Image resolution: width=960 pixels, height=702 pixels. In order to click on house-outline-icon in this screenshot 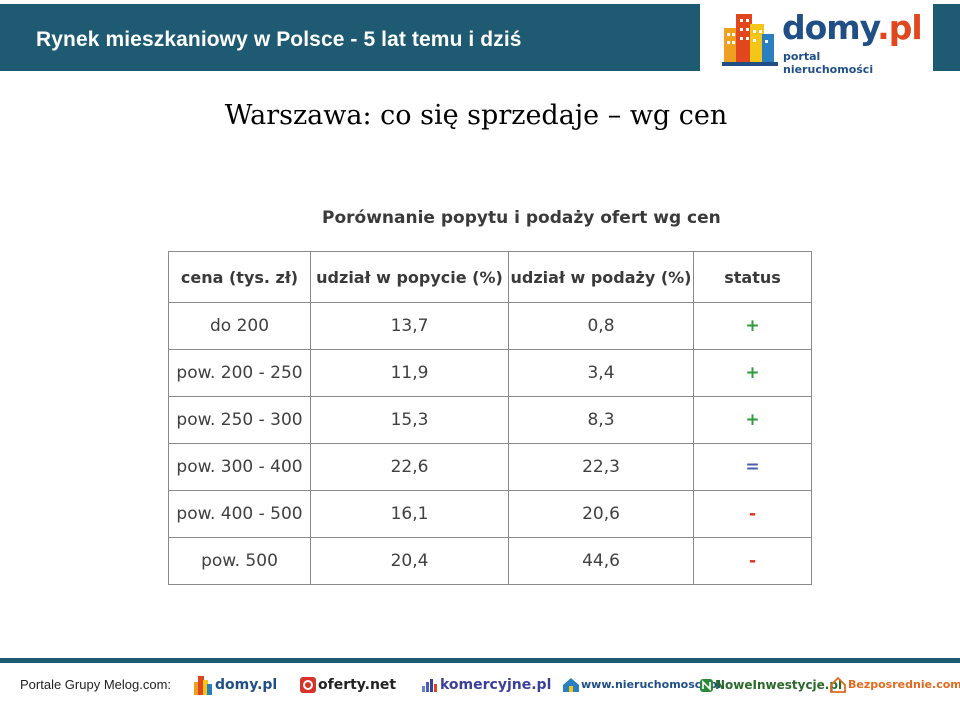, I will do `click(838, 685)`.